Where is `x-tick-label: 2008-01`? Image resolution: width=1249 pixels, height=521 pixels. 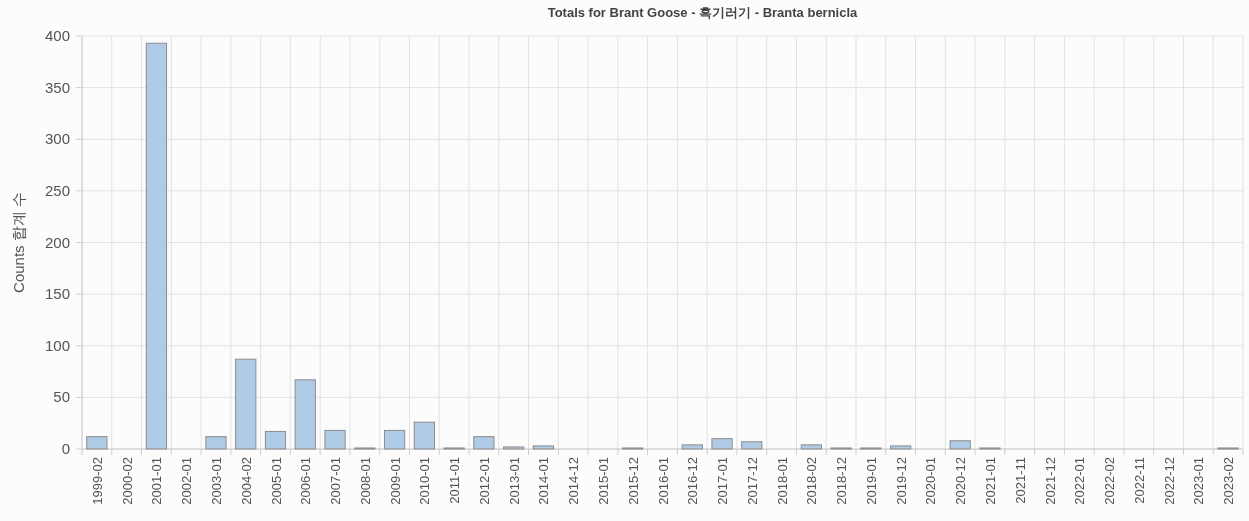
x-tick-label: 2008-01 is located at coordinates (365, 481).